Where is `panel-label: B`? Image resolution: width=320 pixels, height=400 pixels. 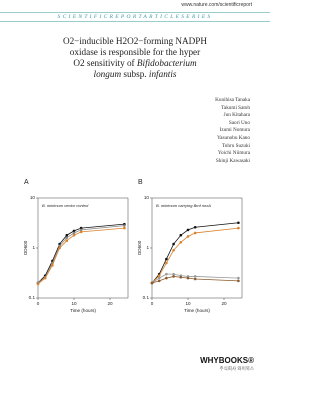 panel-label: B is located at coordinates (140, 182).